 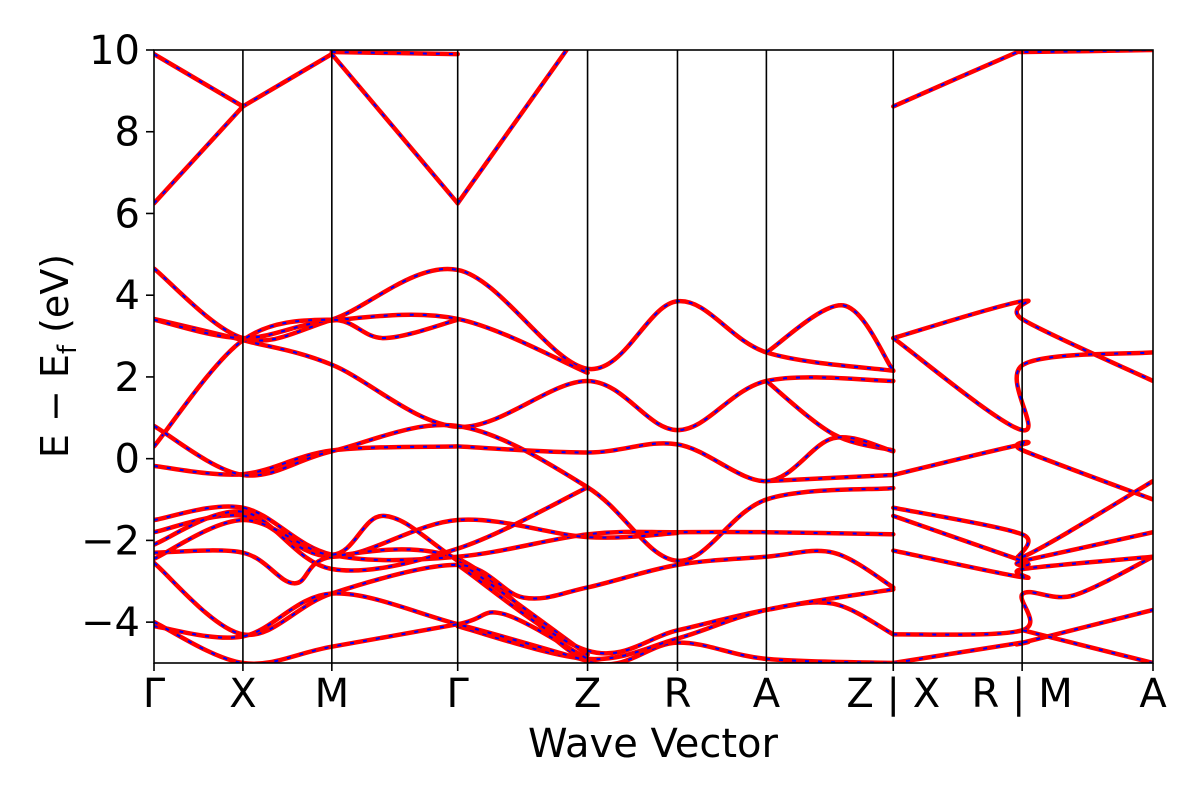 I want to click on y-axis-label-unit: (eV), so click(x=55, y=299).